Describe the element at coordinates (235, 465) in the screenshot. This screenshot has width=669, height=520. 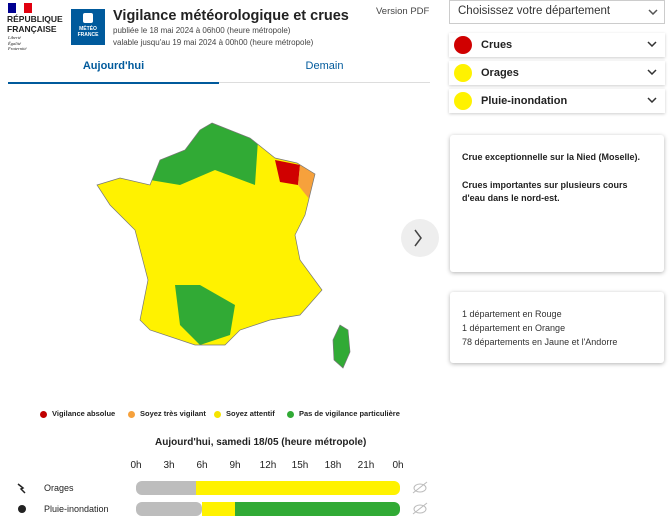
I see `hour: 9h` at that location.